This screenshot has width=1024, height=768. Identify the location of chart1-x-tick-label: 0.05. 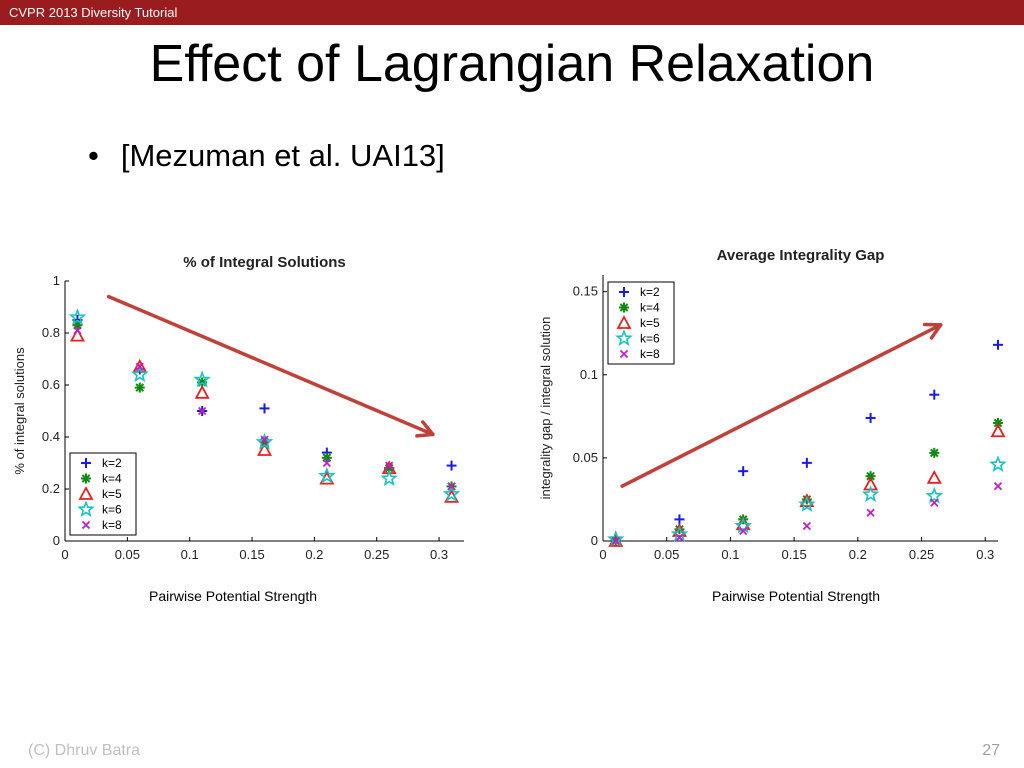
(127, 554).